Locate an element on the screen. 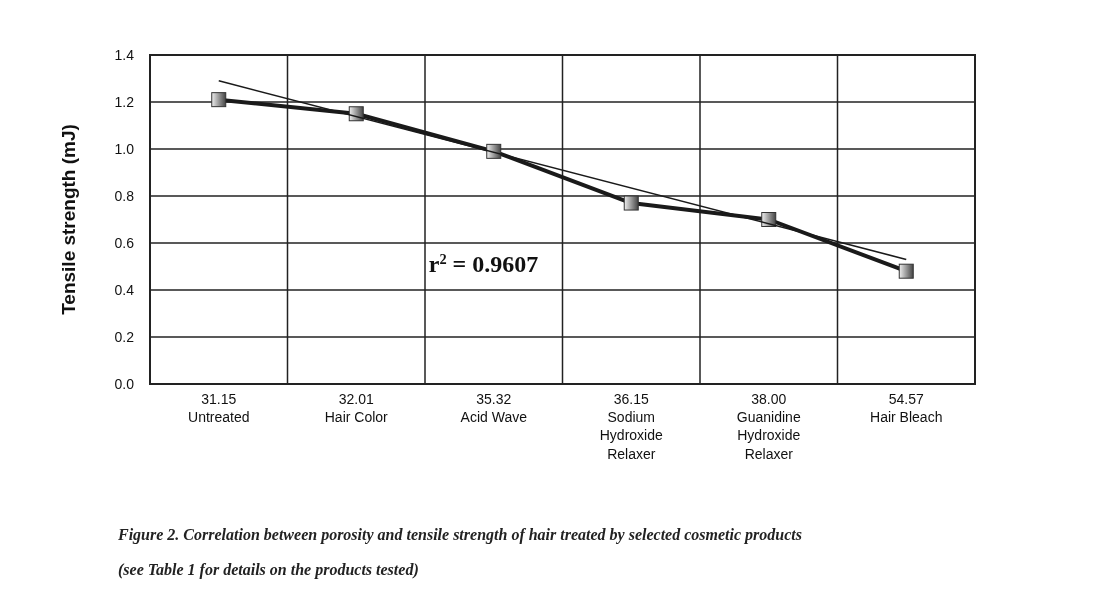 This screenshot has width=1099, height=590. text: (see Table 1 for details on the products tested) is located at coordinates (268, 570).